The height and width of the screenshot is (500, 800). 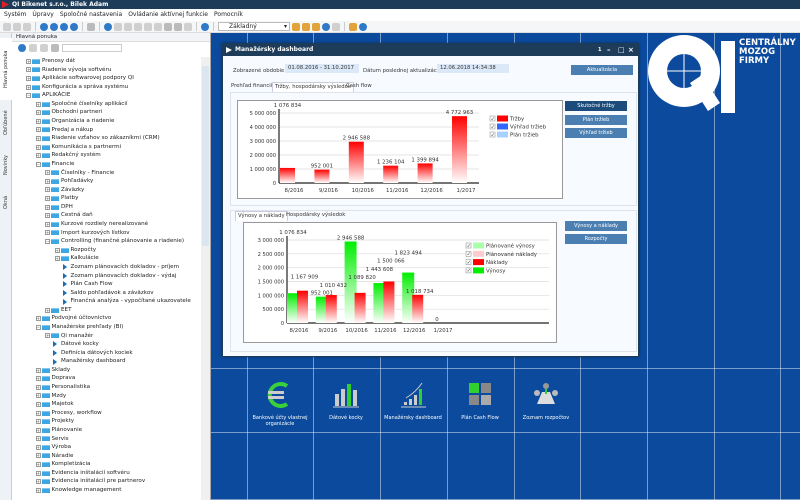 I want to click on tree-item: + Doprava, so click(x=55, y=378).